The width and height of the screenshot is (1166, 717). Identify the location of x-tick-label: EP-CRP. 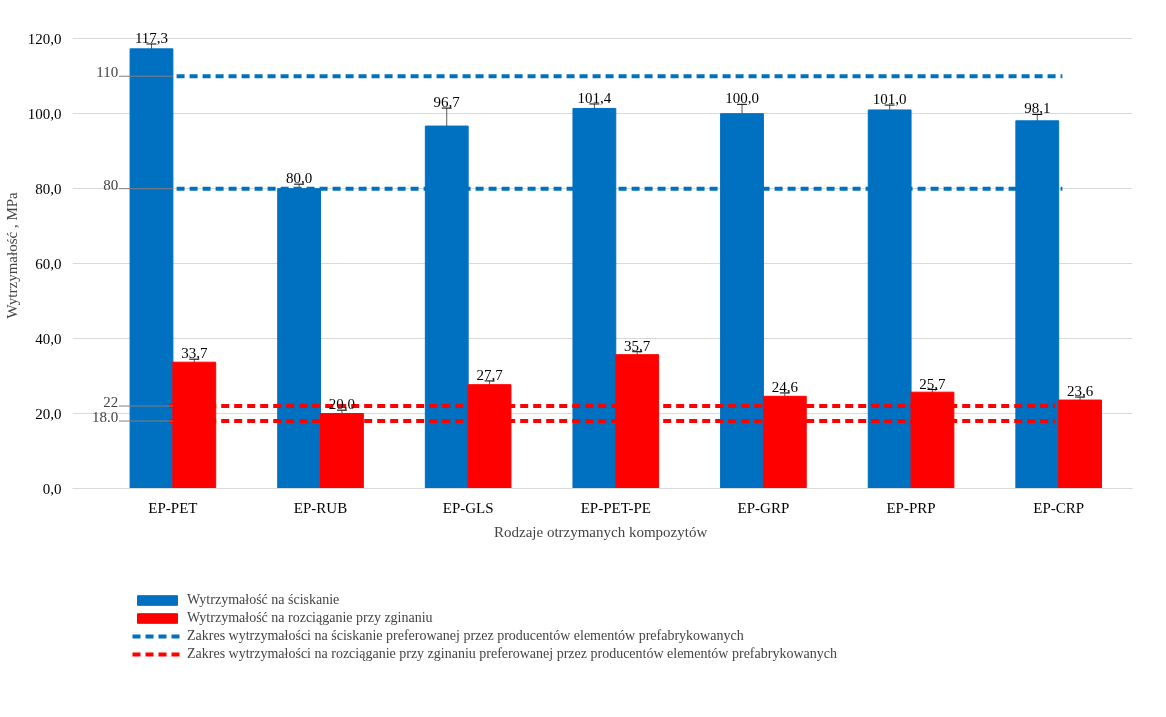
(1059, 507).